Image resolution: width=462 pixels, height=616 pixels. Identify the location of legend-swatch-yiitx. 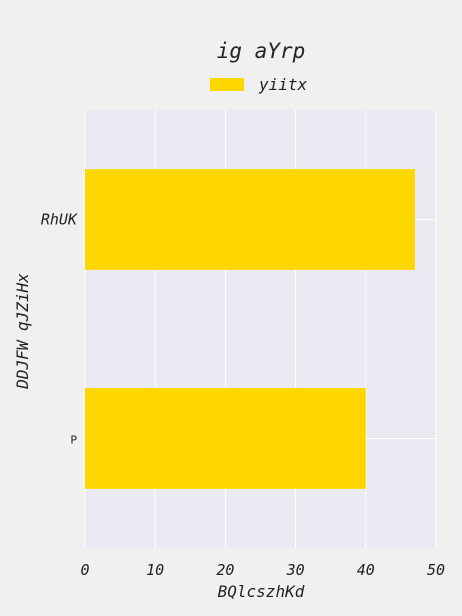
(227, 84).